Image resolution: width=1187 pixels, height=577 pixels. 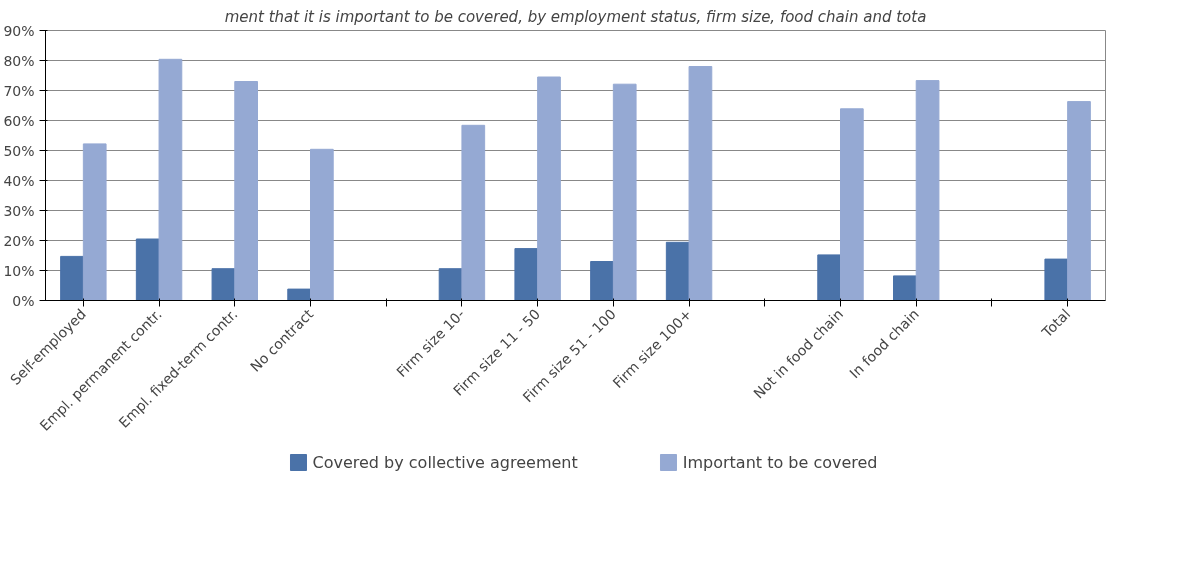 I want to click on y-tick-label: 30%, so click(x=19, y=210).